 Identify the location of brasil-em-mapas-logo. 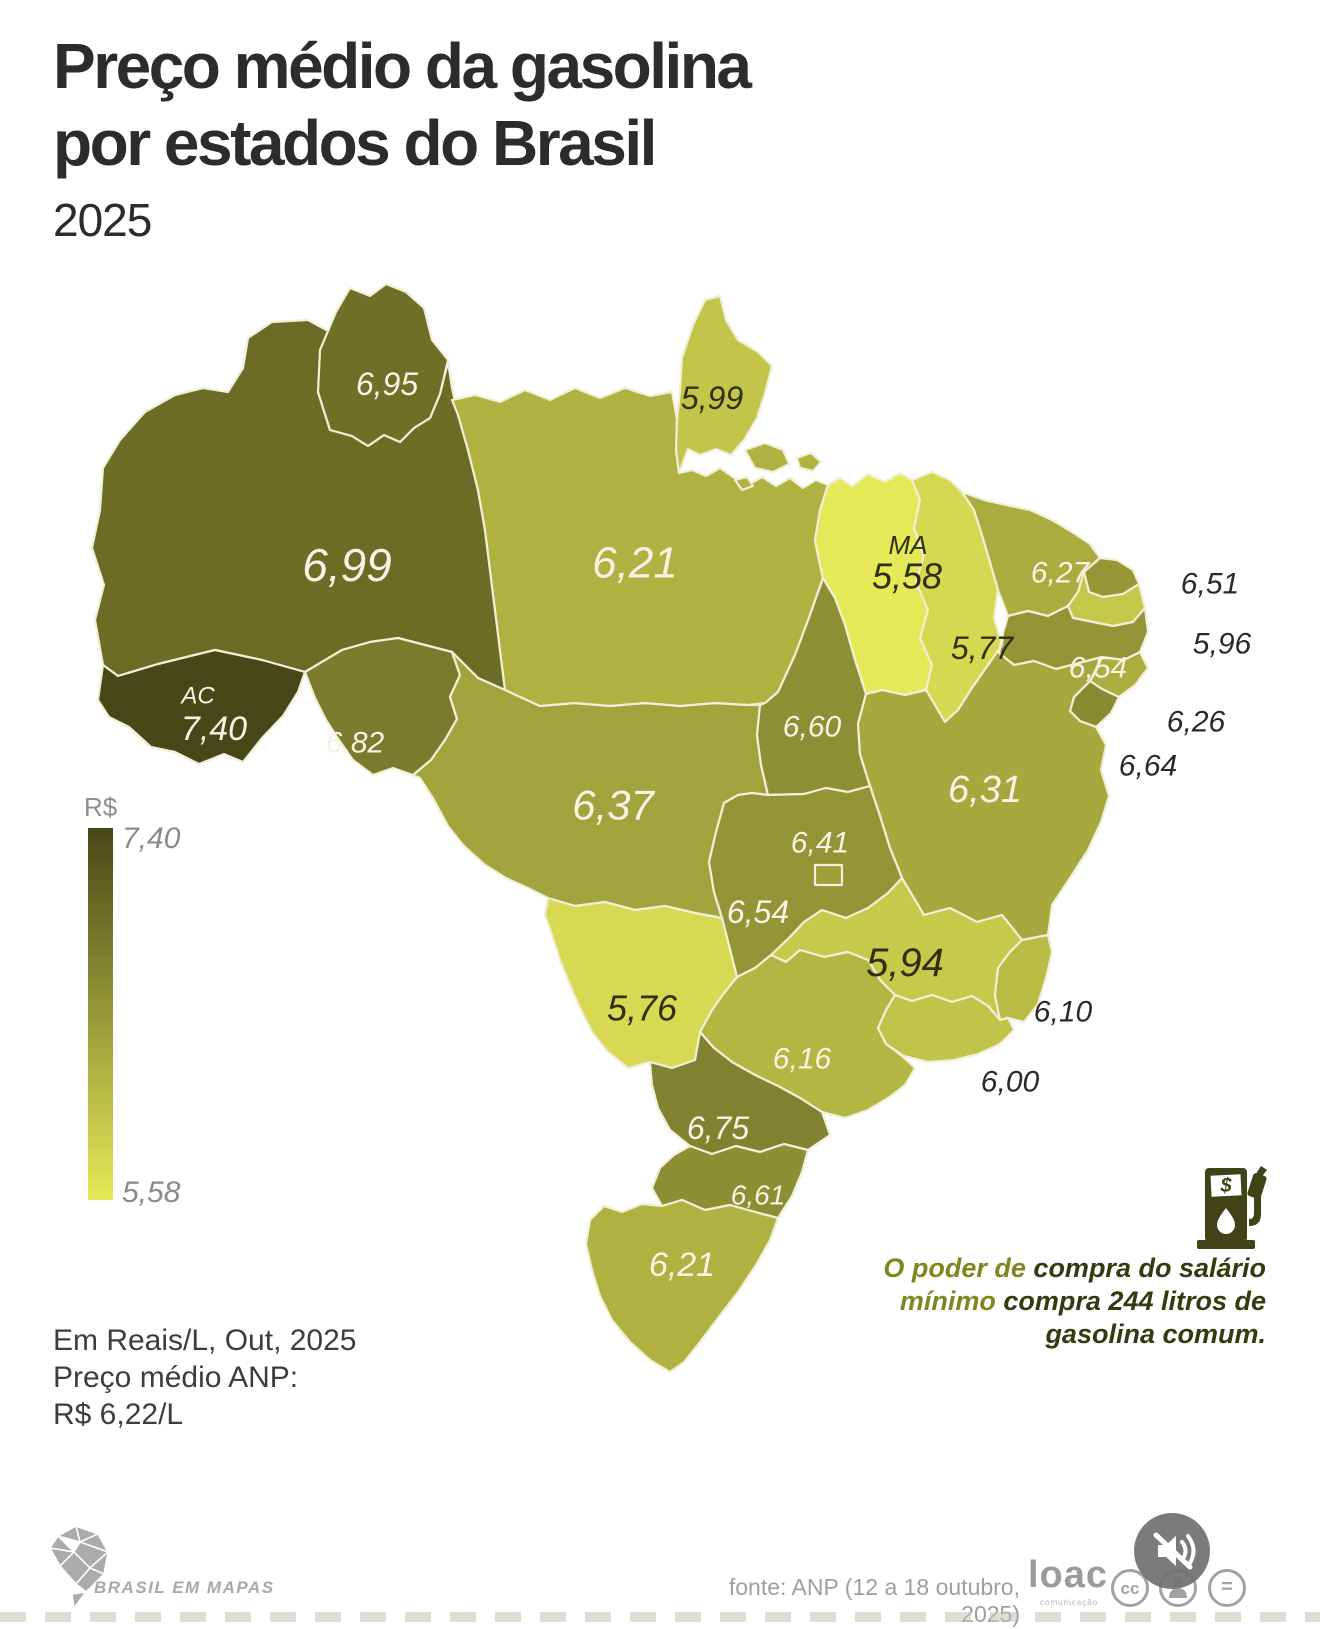
(79, 1567).